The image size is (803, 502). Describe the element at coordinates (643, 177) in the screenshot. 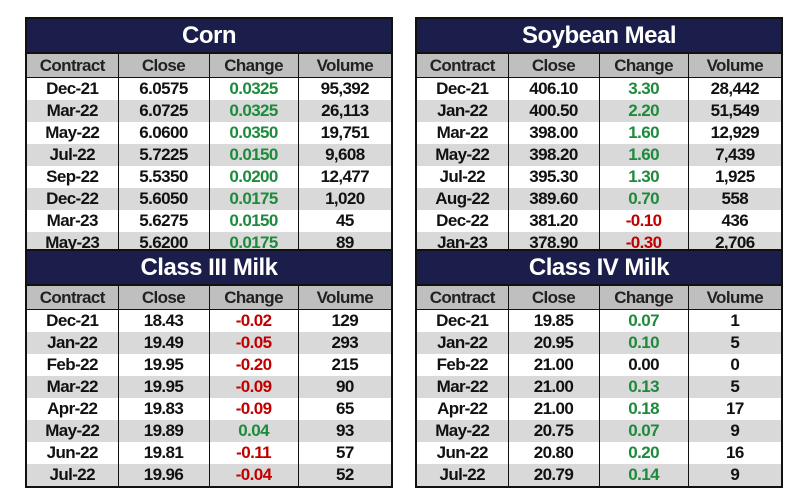

I see `change-cell: 1.30` at that location.